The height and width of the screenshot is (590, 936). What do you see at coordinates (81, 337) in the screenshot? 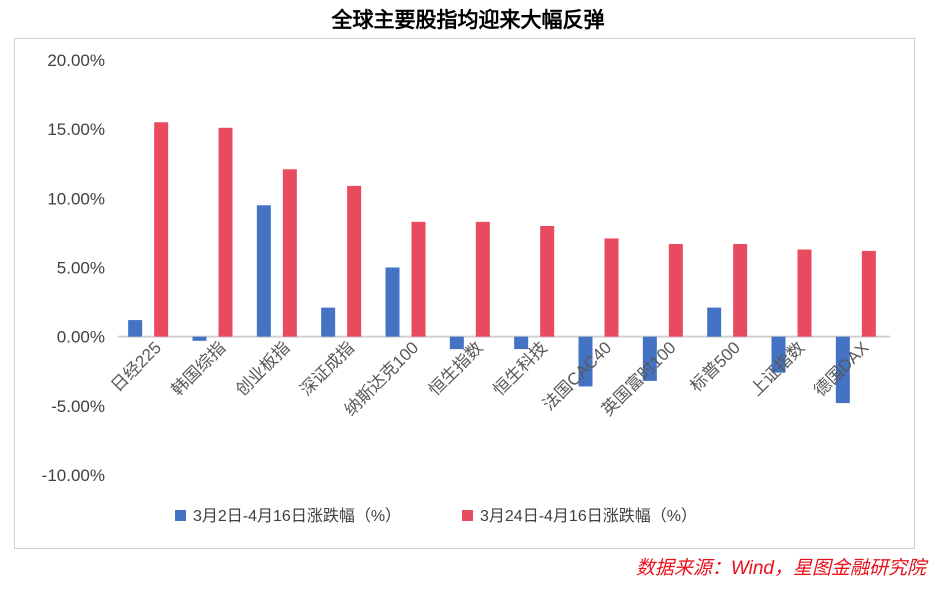
I see `y-tick-label: 0.00%` at bounding box center [81, 337].